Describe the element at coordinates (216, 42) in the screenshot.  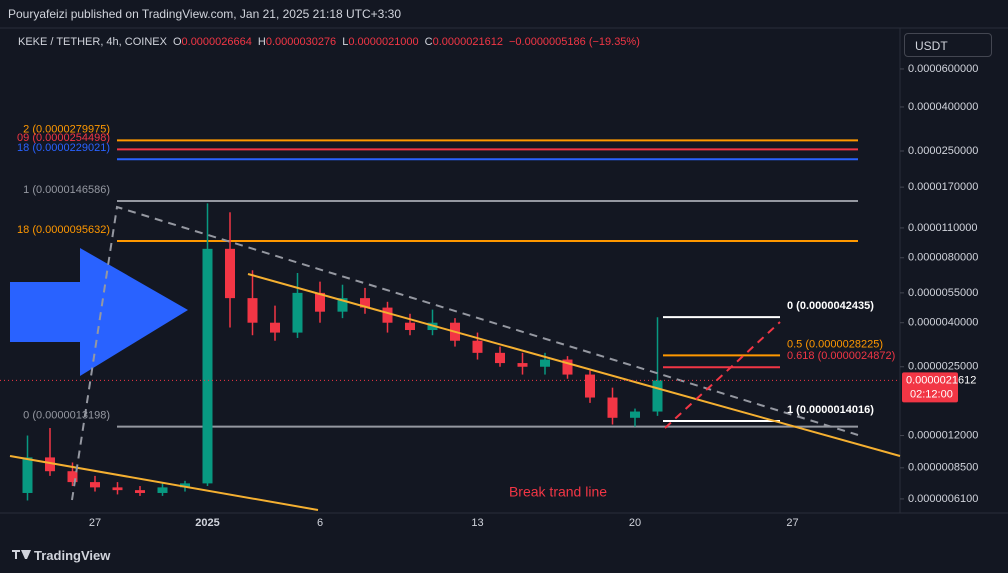
I see `ohlc-value: 0.0000026664` at that location.